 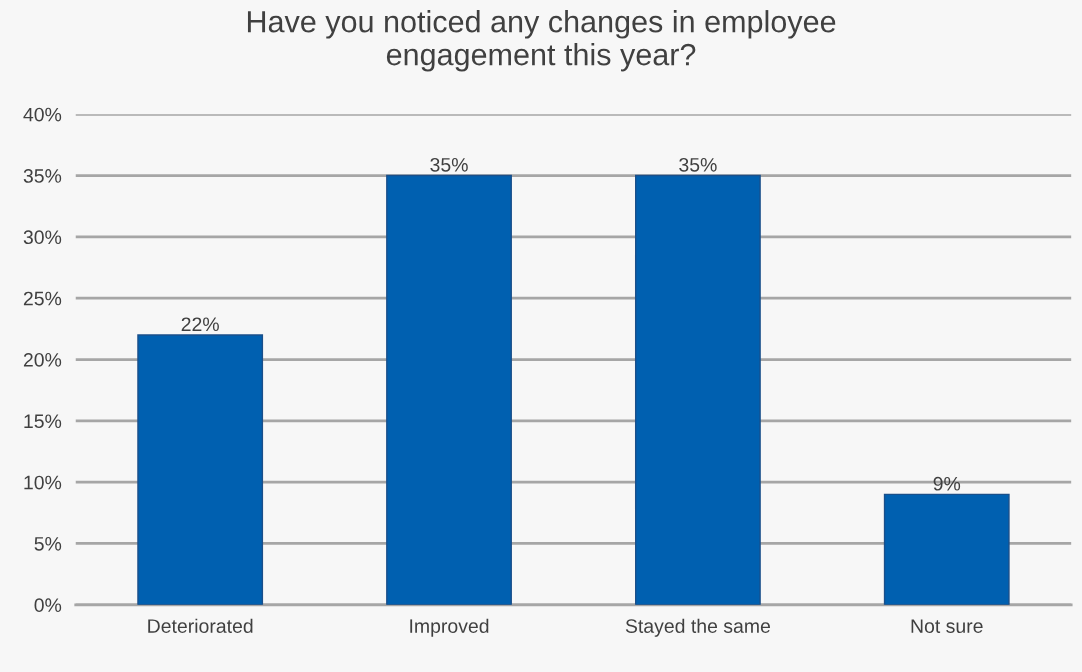 I want to click on x-tick-label: Deteriorated, so click(x=200, y=625).